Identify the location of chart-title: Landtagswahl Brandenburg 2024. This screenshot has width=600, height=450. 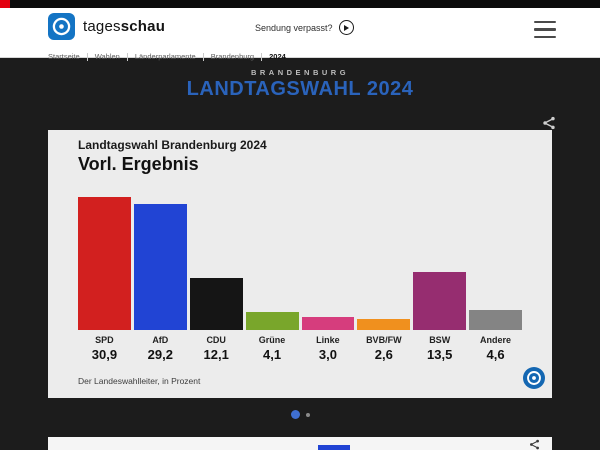
(172, 145).